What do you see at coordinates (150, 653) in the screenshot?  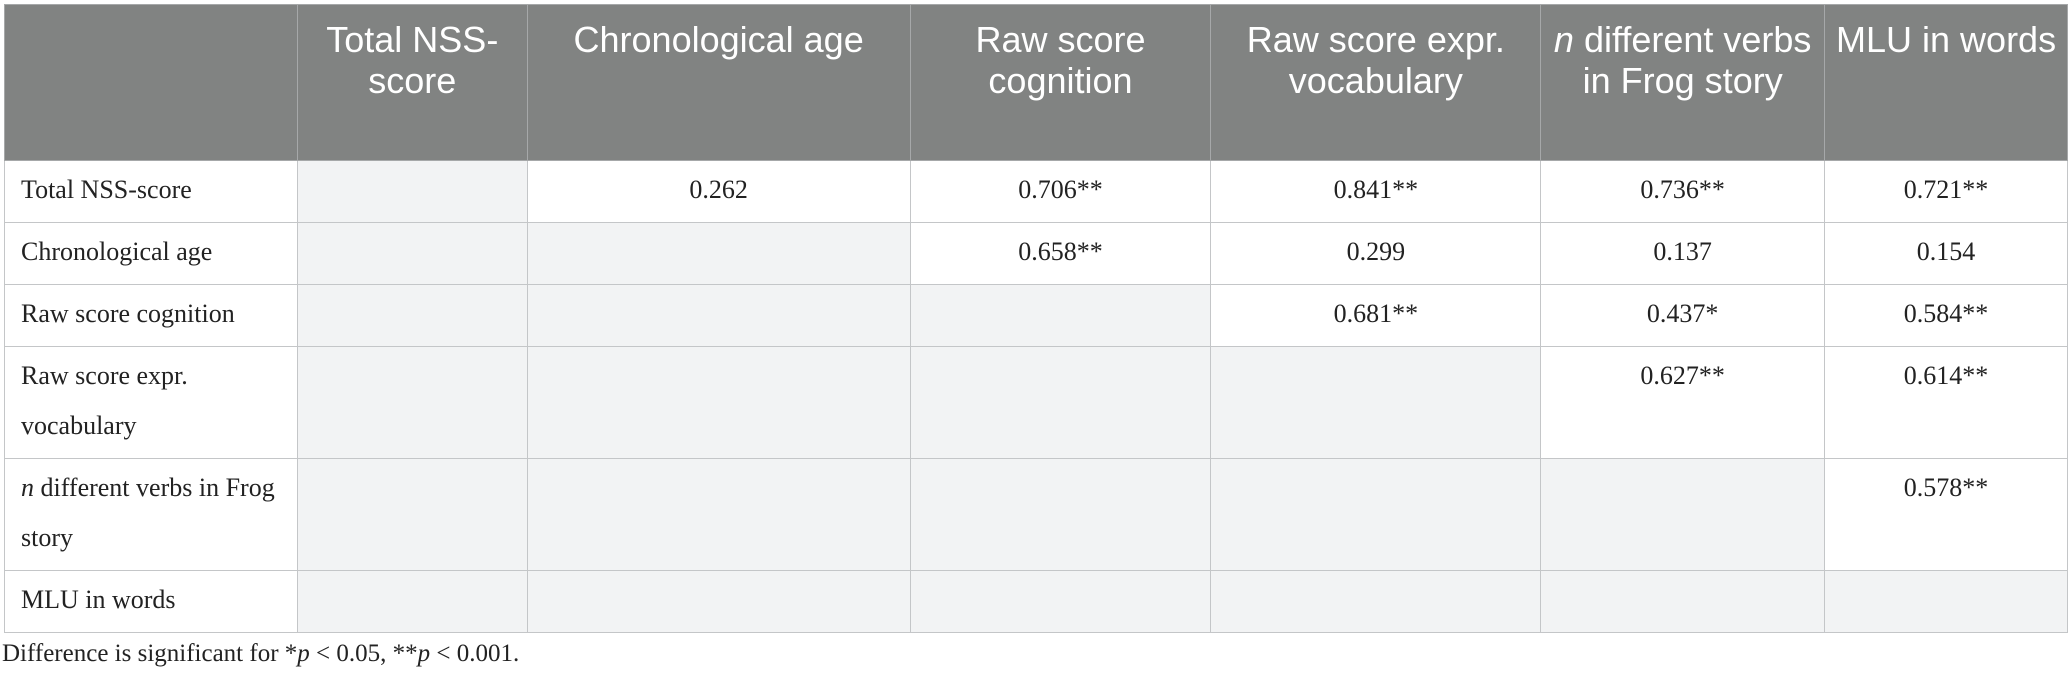 I see `footnote-prefix: Difference is significant for *` at bounding box center [150, 653].